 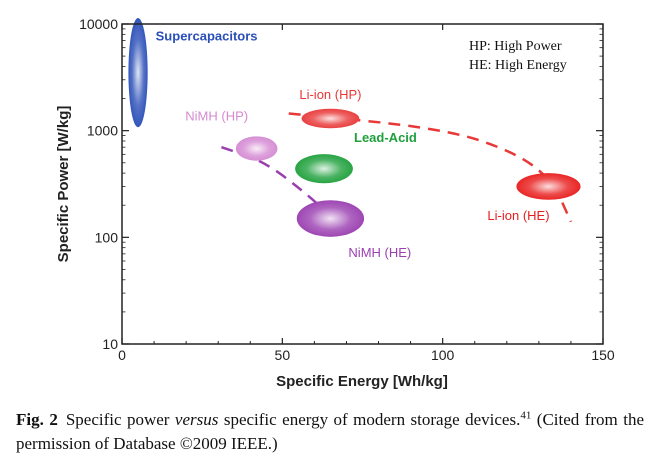 I want to click on legend-note-he: HE: High Energy, so click(x=518, y=65).